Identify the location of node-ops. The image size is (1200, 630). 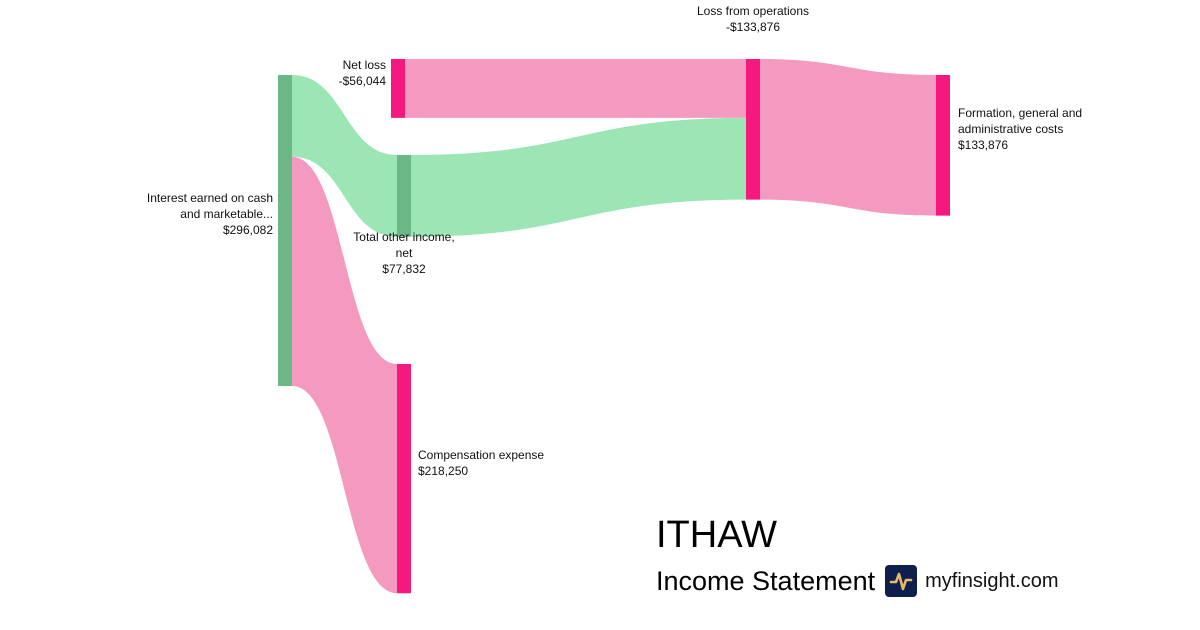
(753, 129).